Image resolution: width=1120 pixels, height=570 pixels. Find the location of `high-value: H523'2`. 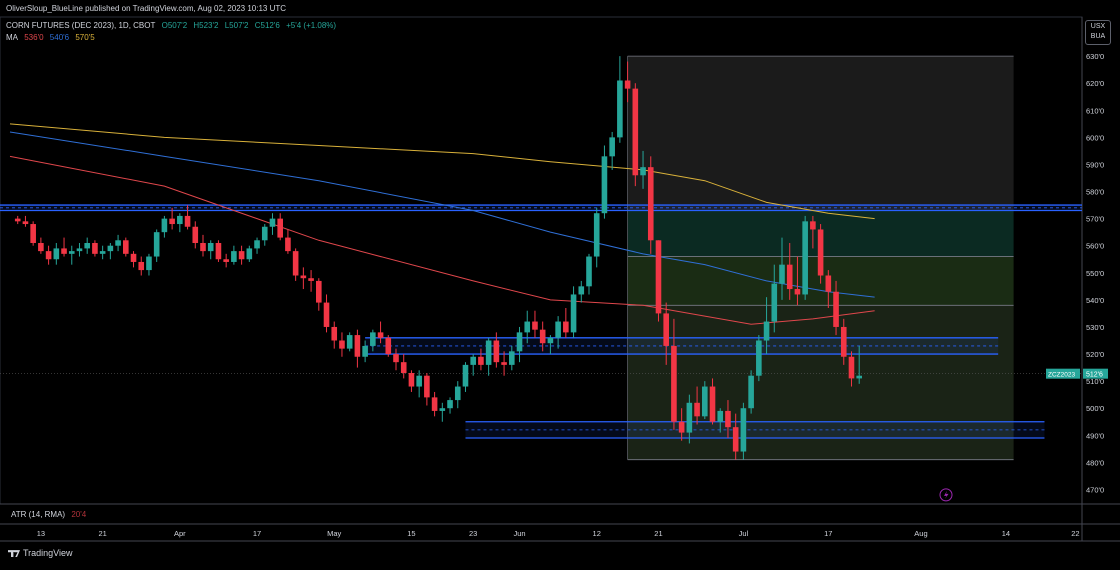

high-value: H523'2 is located at coordinates (206, 25).